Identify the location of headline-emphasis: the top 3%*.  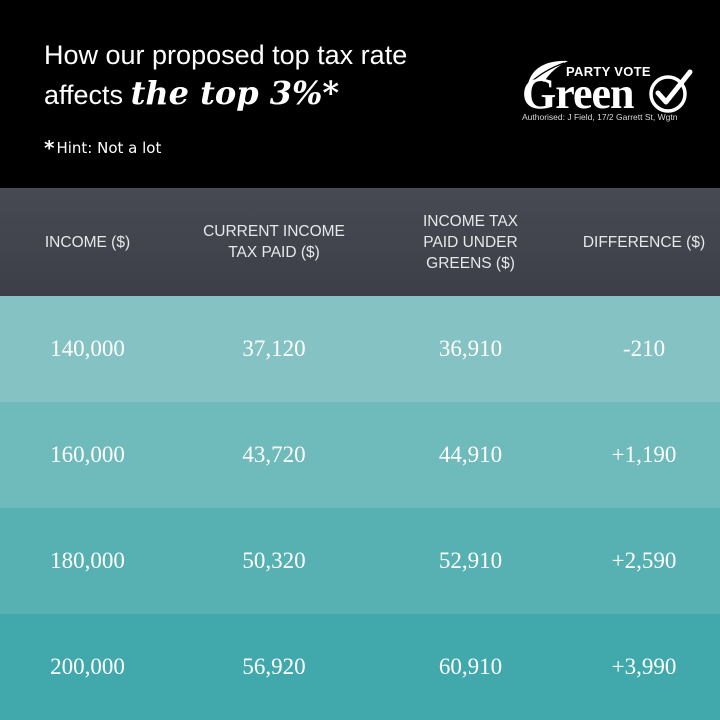
(235, 93).